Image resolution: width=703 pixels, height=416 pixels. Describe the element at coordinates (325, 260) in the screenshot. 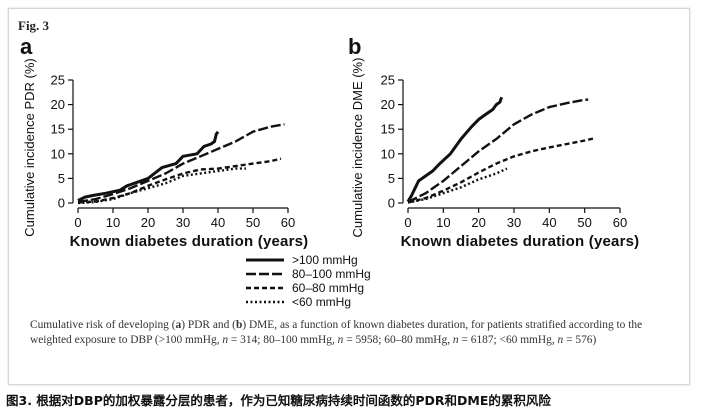

I see `legend-label: >100 mmHg` at that location.